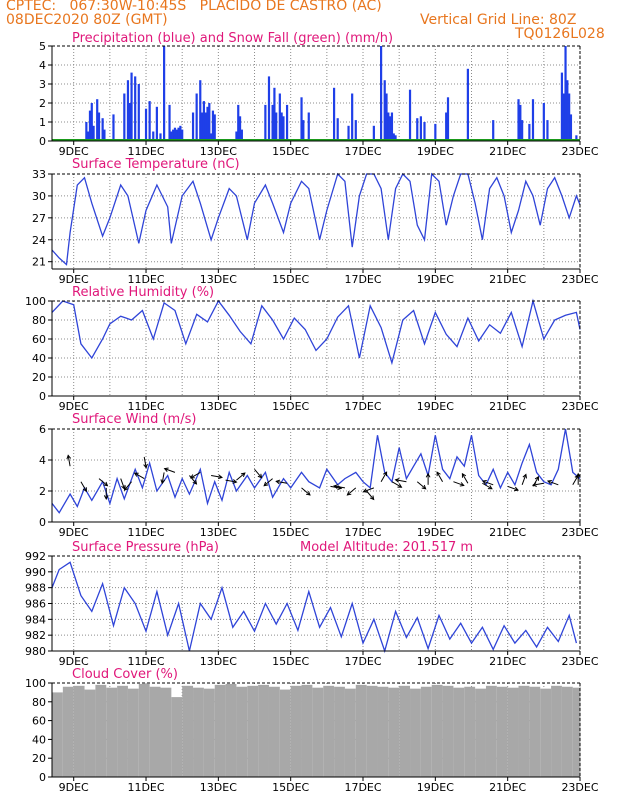 This screenshot has height=800, width=618. What do you see at coordinates (35, 619) in the screenshot?
I see `y-tick-label: 984` at bounding box center [35, 619].